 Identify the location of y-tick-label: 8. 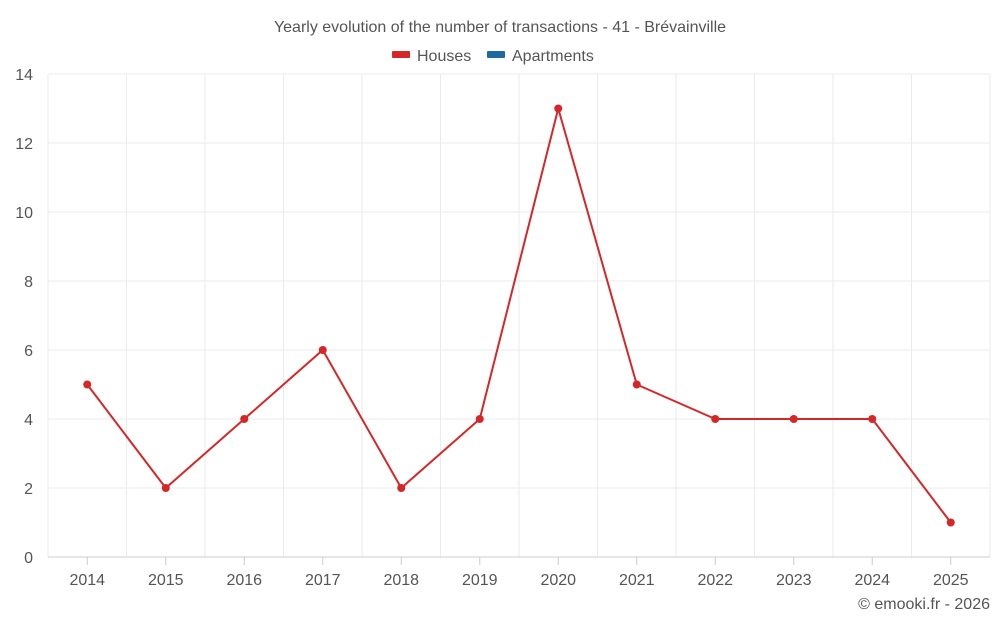
(28, 282).